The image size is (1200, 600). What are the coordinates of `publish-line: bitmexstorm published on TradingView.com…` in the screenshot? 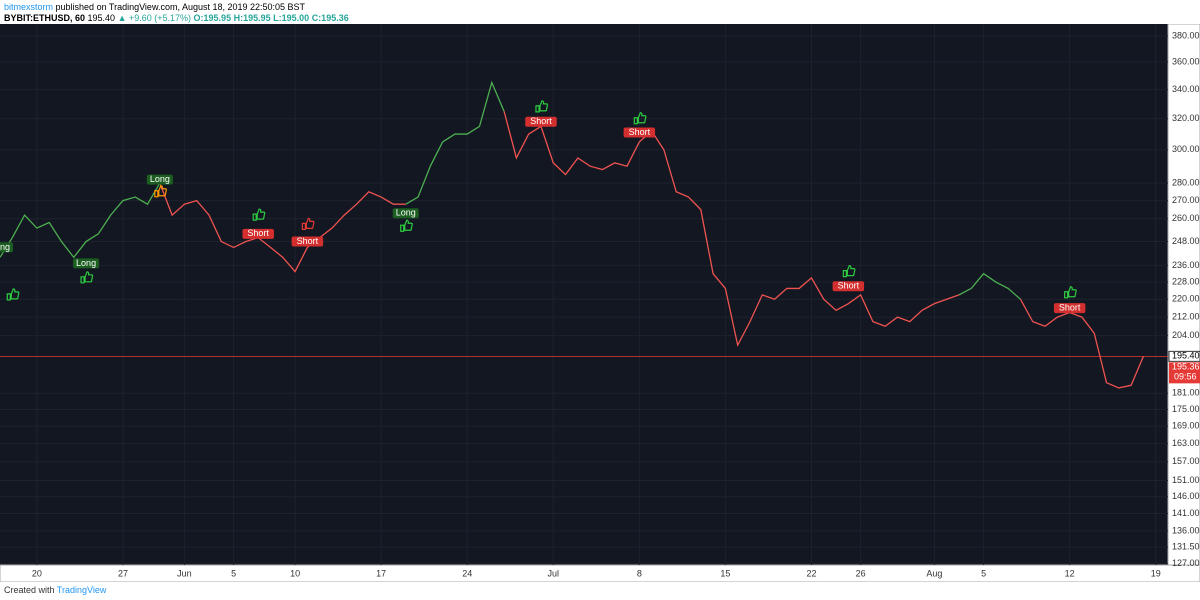 It's located at (154, 7).